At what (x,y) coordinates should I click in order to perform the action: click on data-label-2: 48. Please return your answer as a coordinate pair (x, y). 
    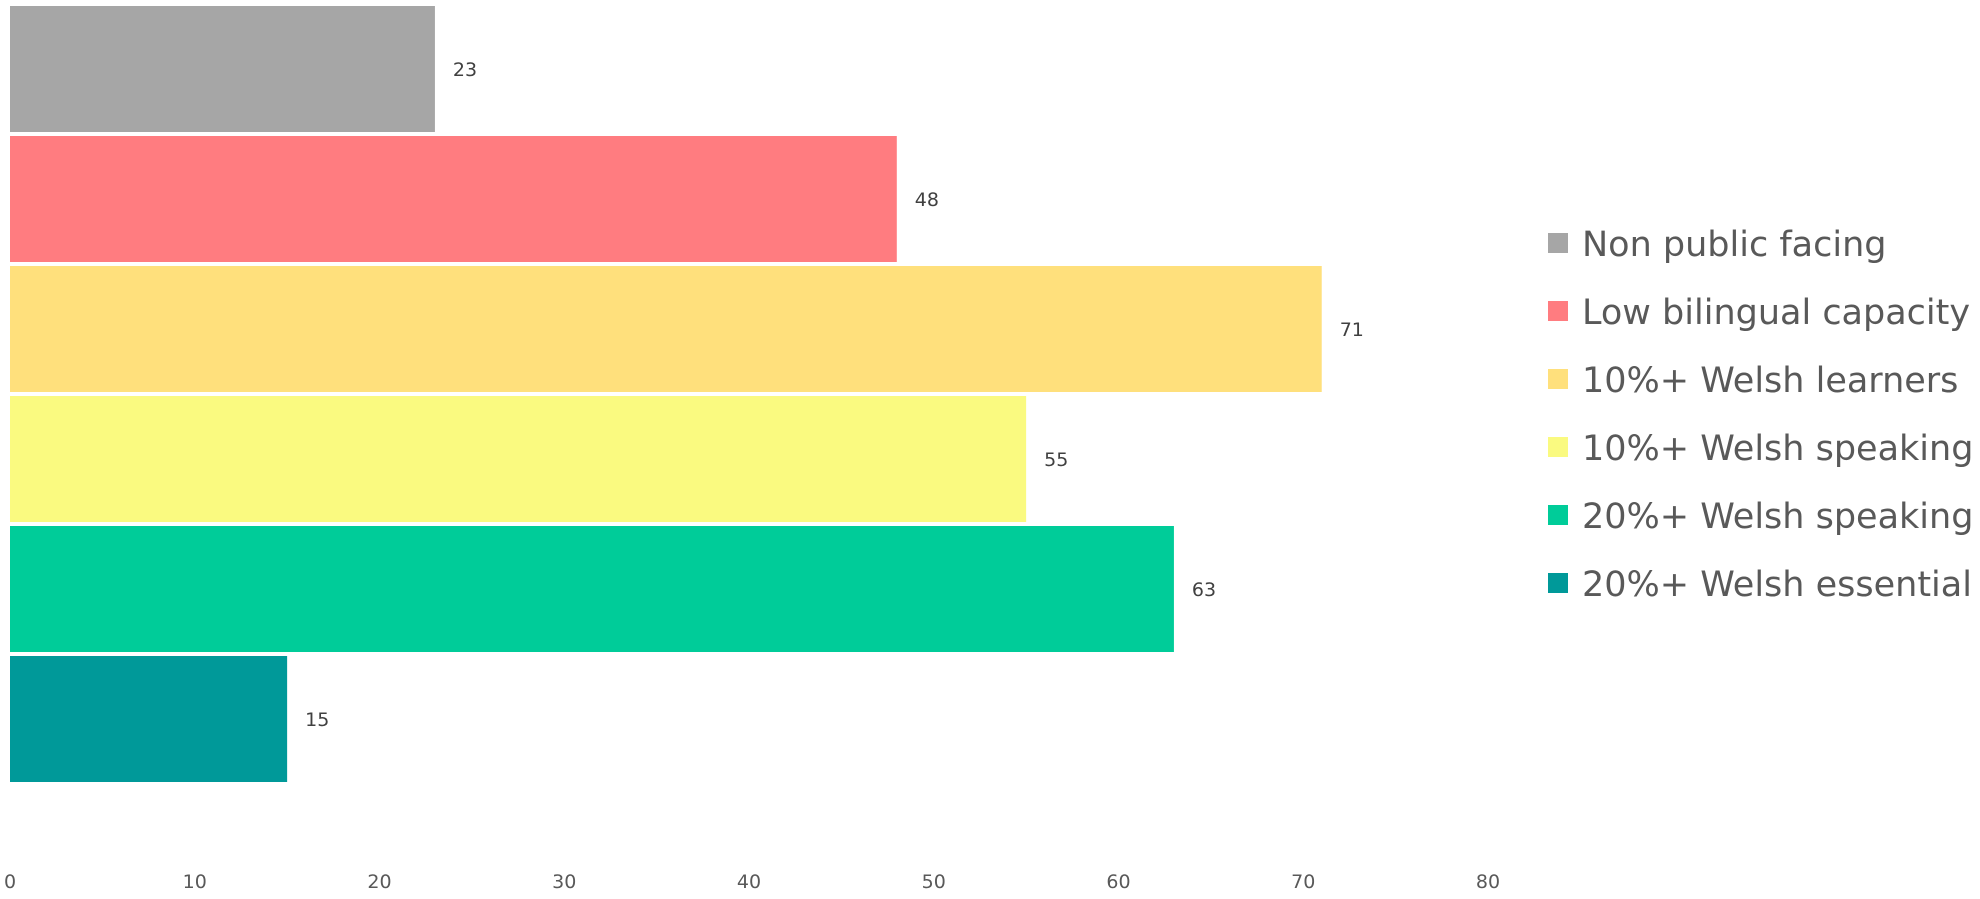
    Looking at the image, I should click on (927, 200).